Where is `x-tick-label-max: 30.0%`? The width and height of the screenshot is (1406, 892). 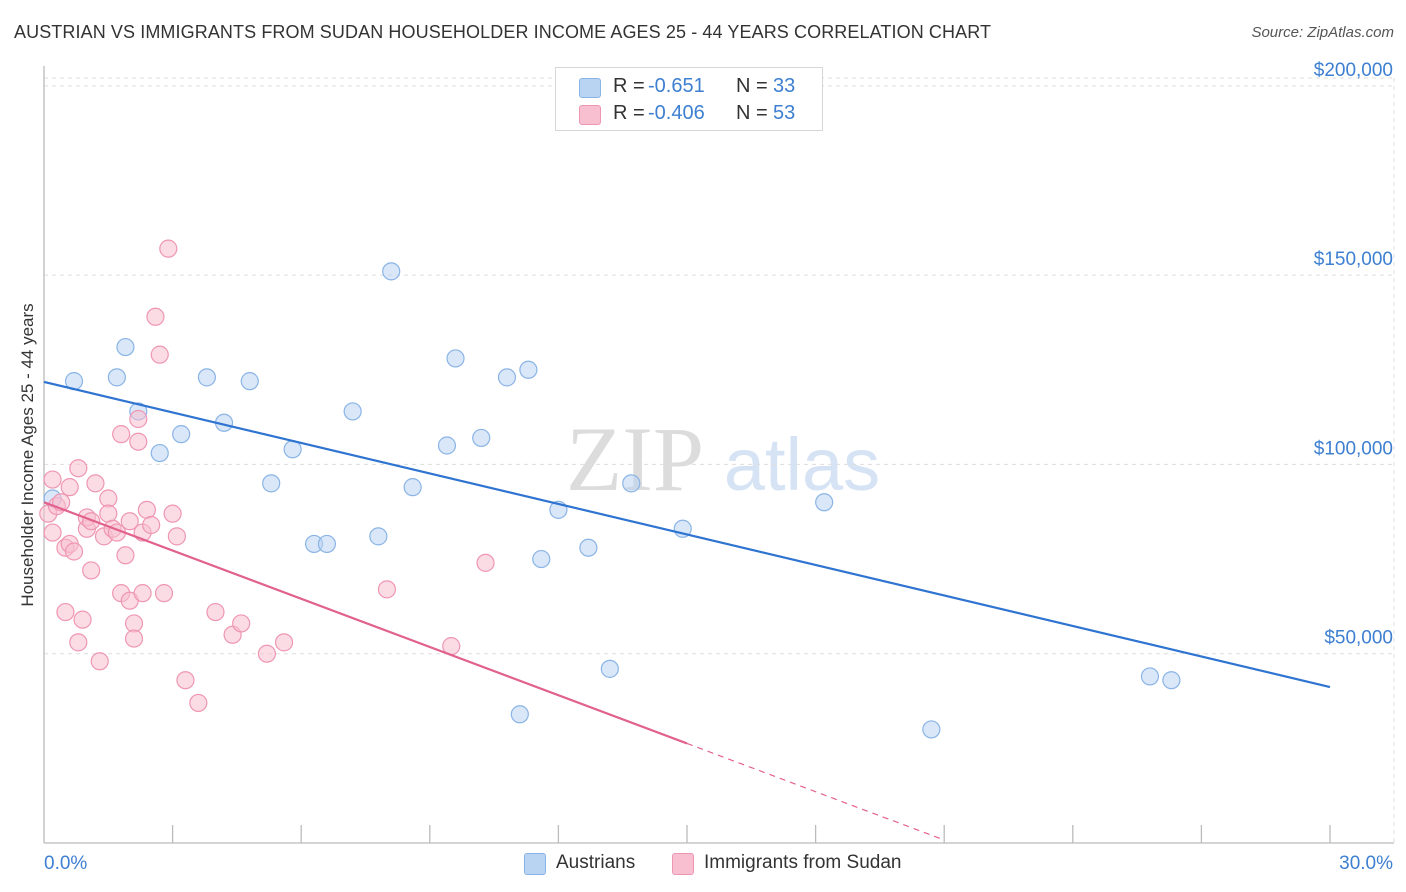 x-tick-label-max: 30.0% is located at coordinates (1366, 863).